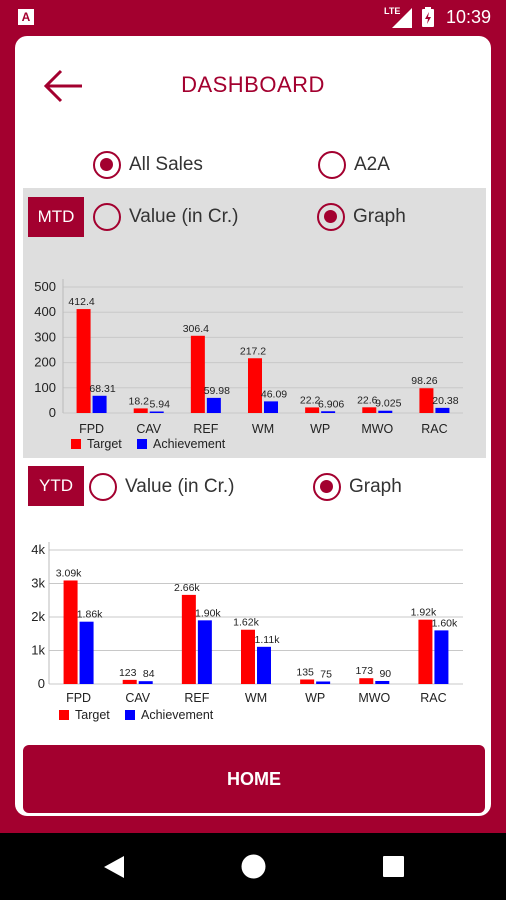 Image resolution: width=506 pixels, height=900 pixels. Describe the element at coordinates (377, 429) in the screenshot. I see `x-tick-label: MWO` at that location.